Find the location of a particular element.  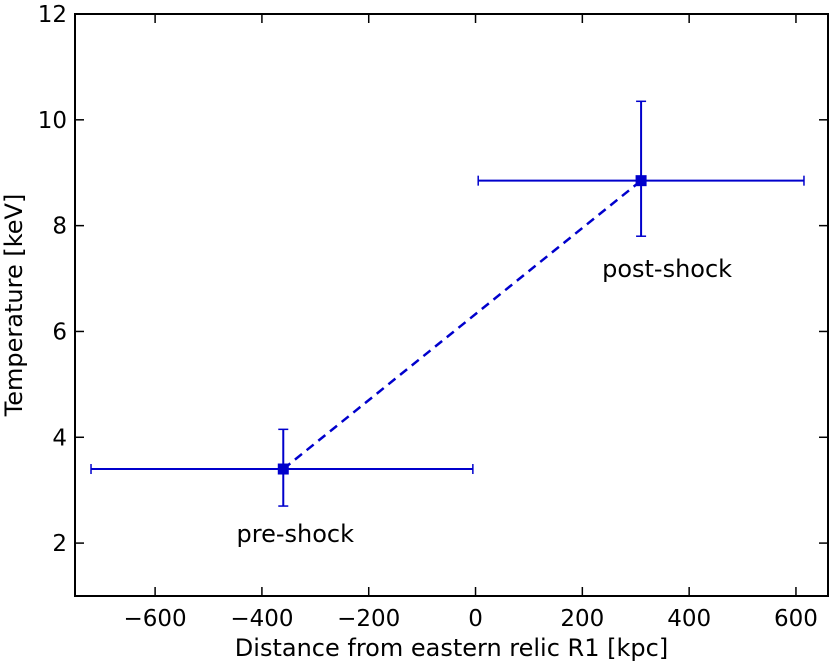

y-tick-label: 6 is located at coordinates (59, 332).